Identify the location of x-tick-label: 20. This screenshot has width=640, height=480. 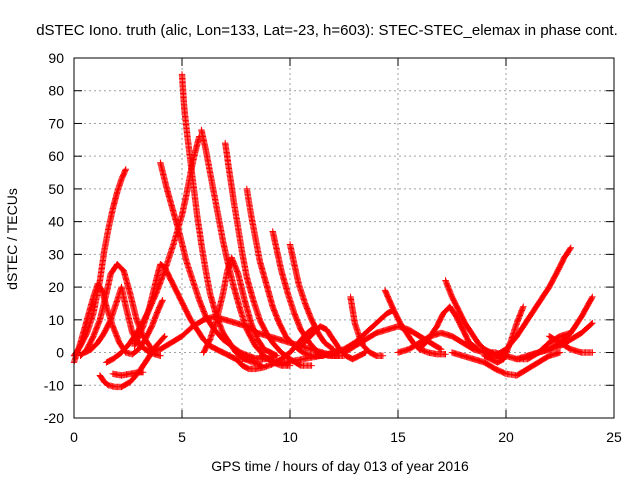
(506, 437).